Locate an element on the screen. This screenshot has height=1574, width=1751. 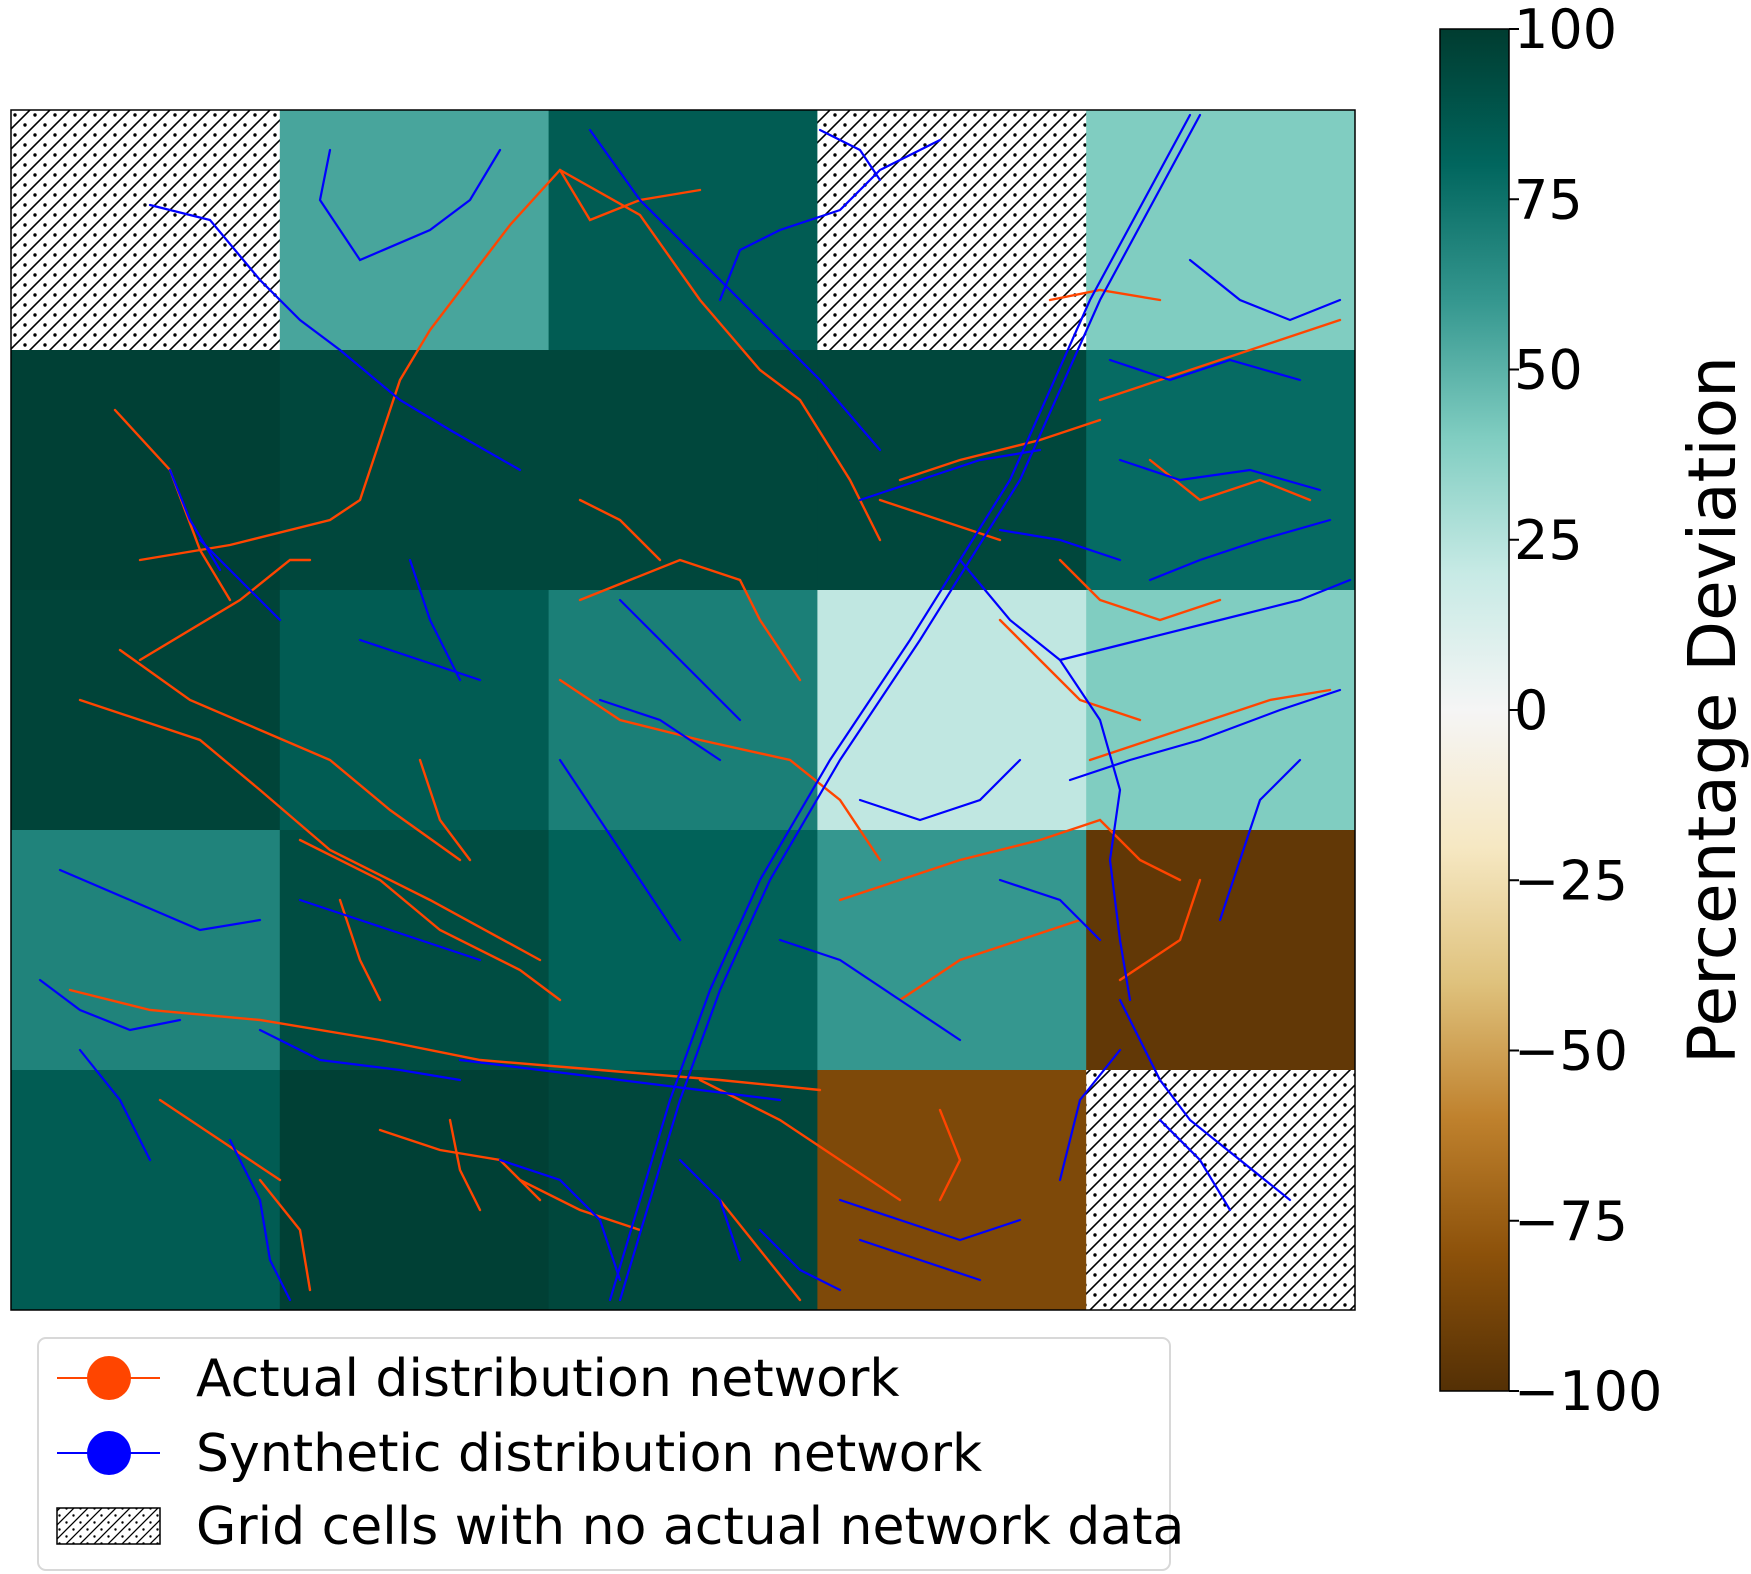
colorbar-tick-label: −50 is located at coordinates (1571, 1051).